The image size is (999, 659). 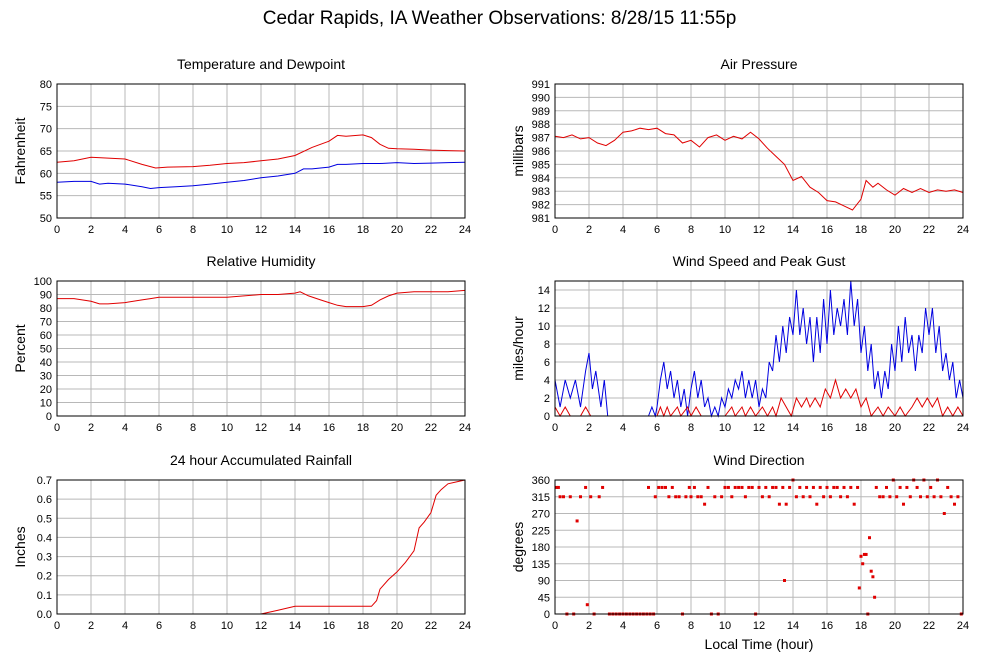 What do you see at coordinates (541, 515) in the screenshot?
I see `y-tick-label: 270` at bounding box center [541, 515].